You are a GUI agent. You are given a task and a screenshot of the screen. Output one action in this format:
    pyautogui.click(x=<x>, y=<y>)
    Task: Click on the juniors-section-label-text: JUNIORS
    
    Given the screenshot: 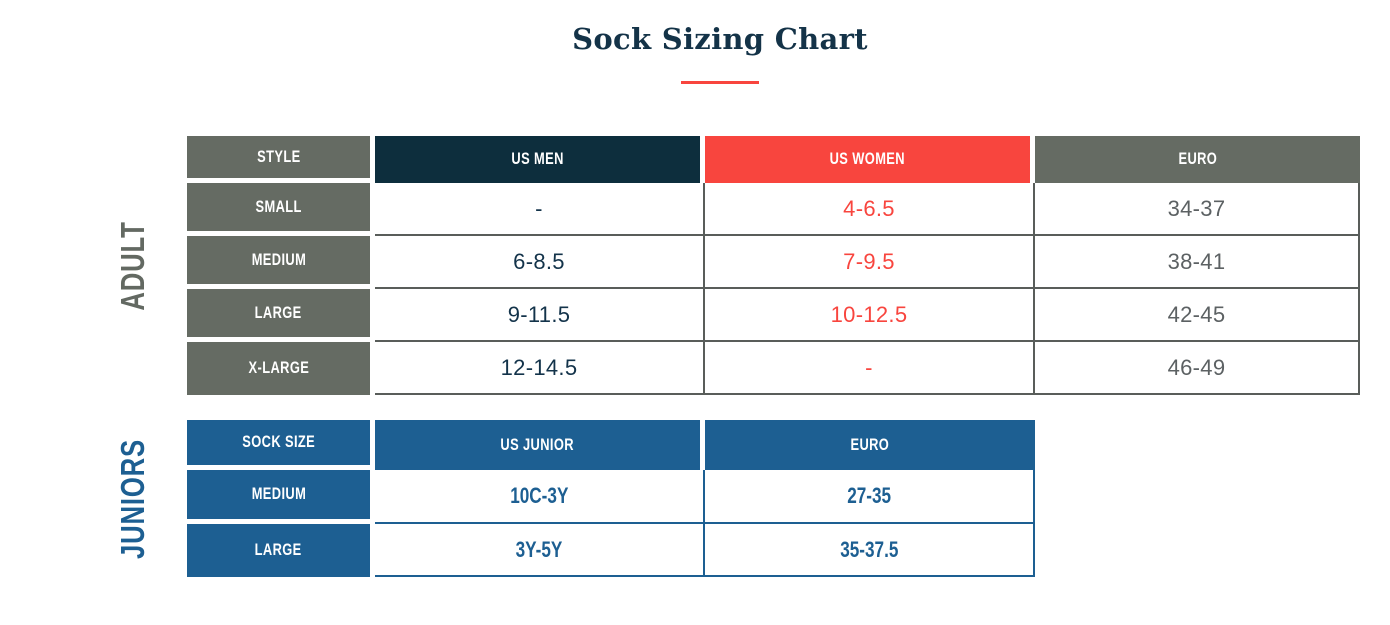 What is the action you would take?
    pyautogui.click(x=132, y=498)
    